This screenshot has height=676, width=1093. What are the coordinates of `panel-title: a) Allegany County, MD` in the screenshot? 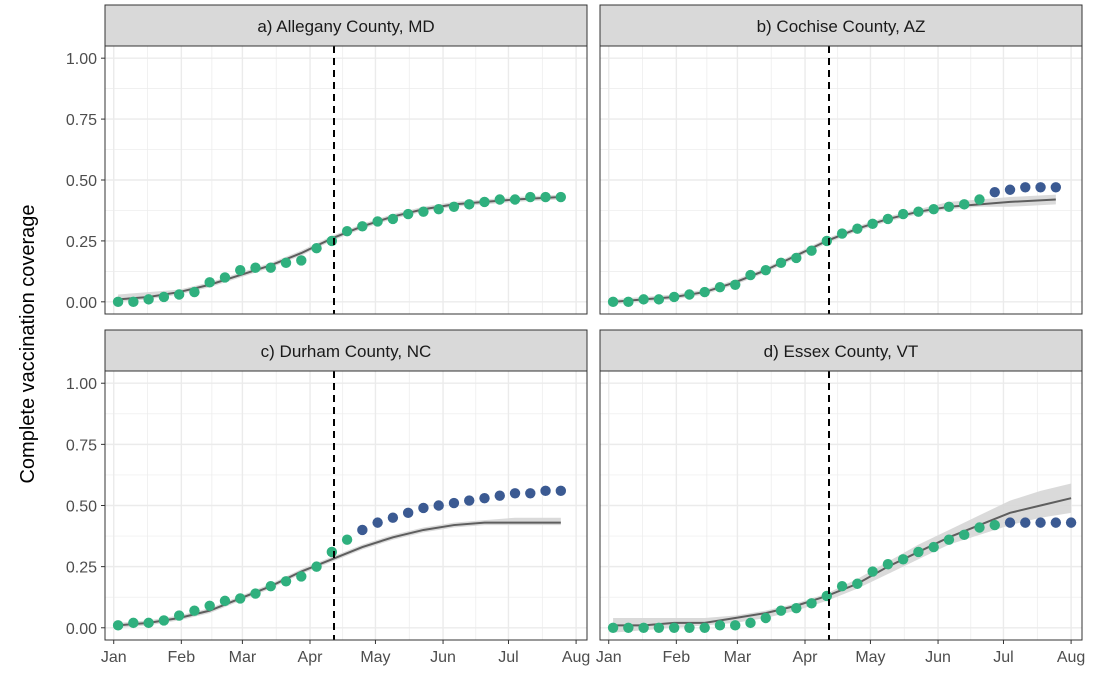 It's located at (345, 26).